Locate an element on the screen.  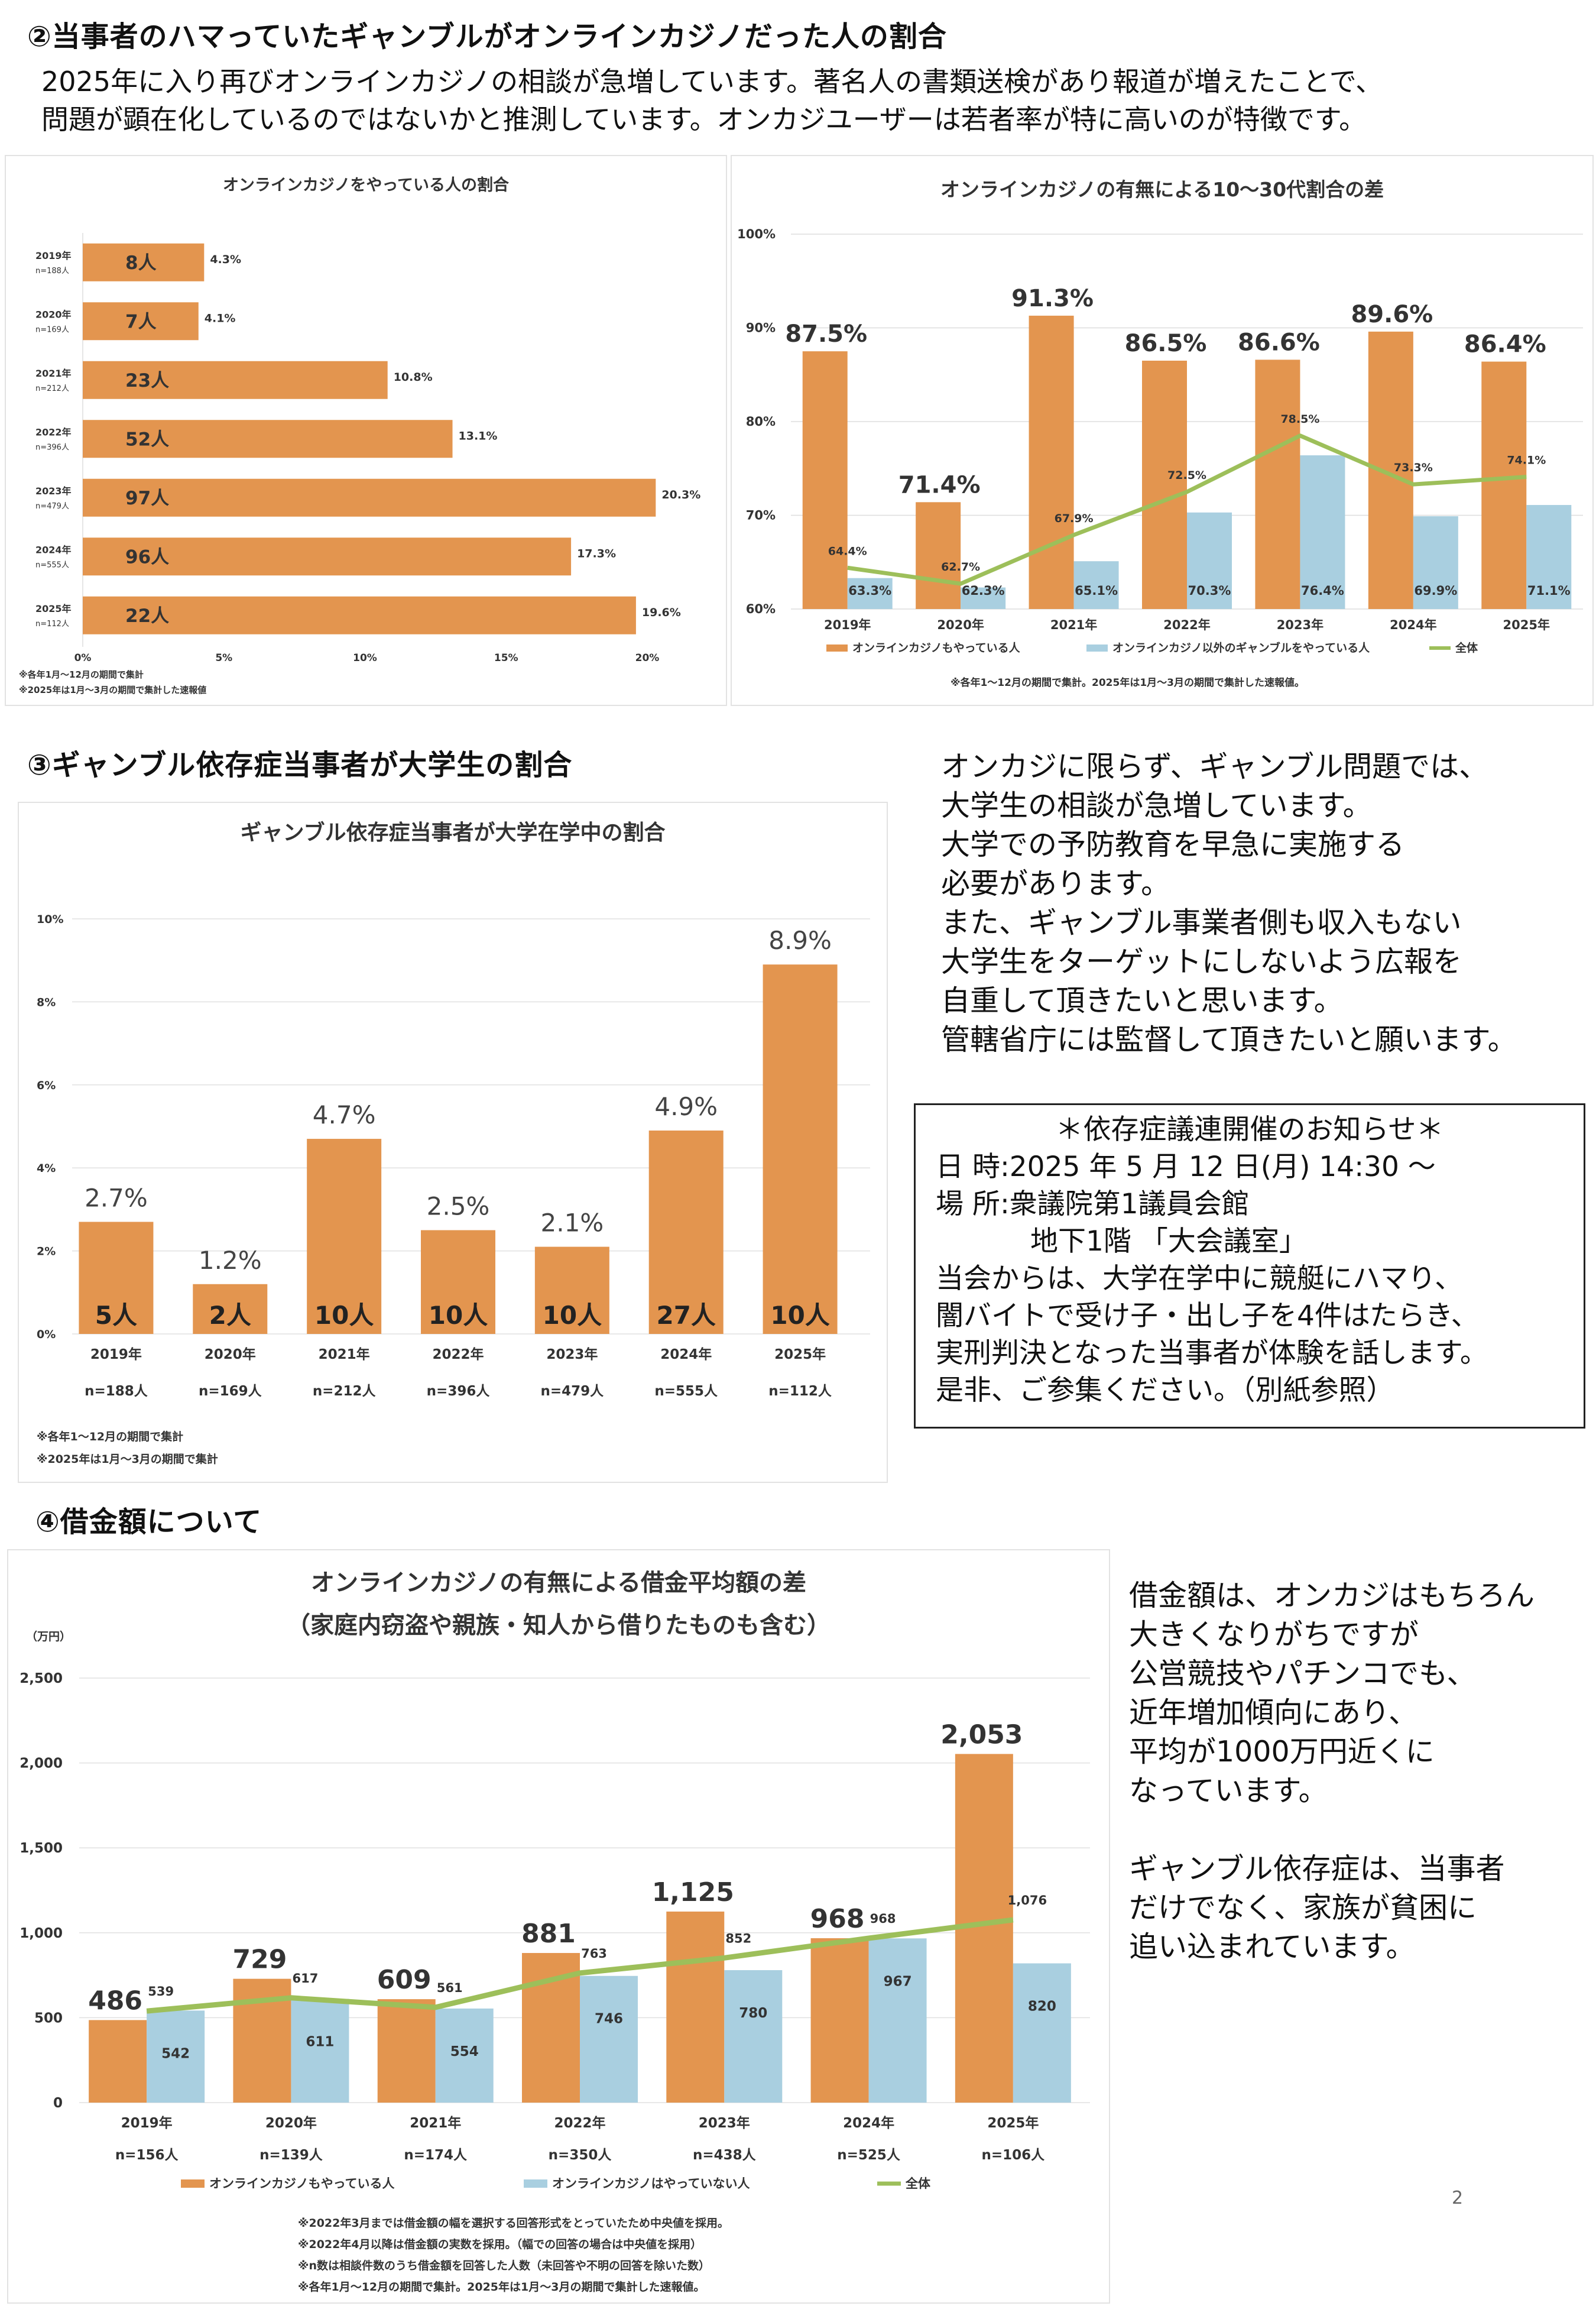
value-label: 19.6% is located at coordinates (661, 612).